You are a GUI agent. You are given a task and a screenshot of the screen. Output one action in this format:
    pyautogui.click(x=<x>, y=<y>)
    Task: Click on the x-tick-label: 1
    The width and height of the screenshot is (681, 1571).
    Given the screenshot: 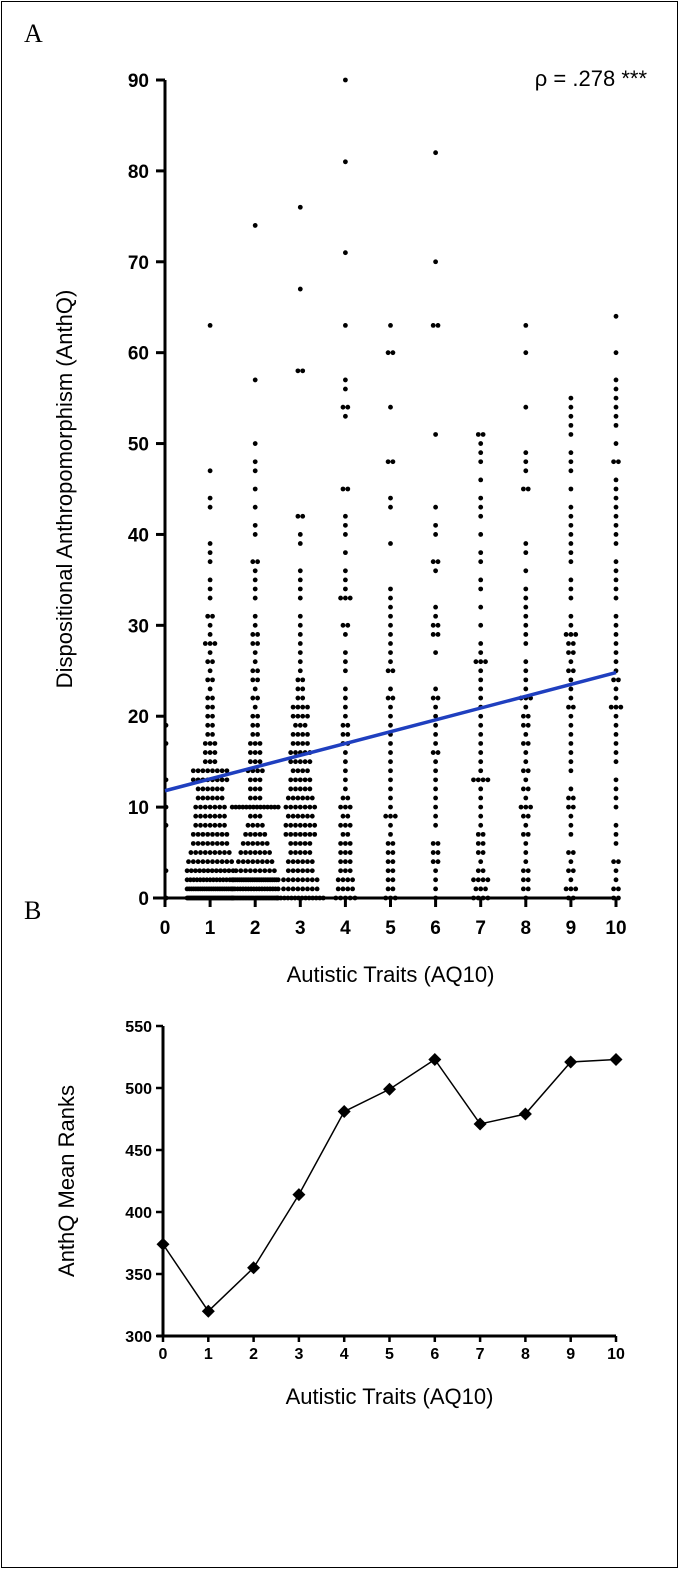 What is the action you would take?
    pyautogui.click(x=208, y=1354)
    